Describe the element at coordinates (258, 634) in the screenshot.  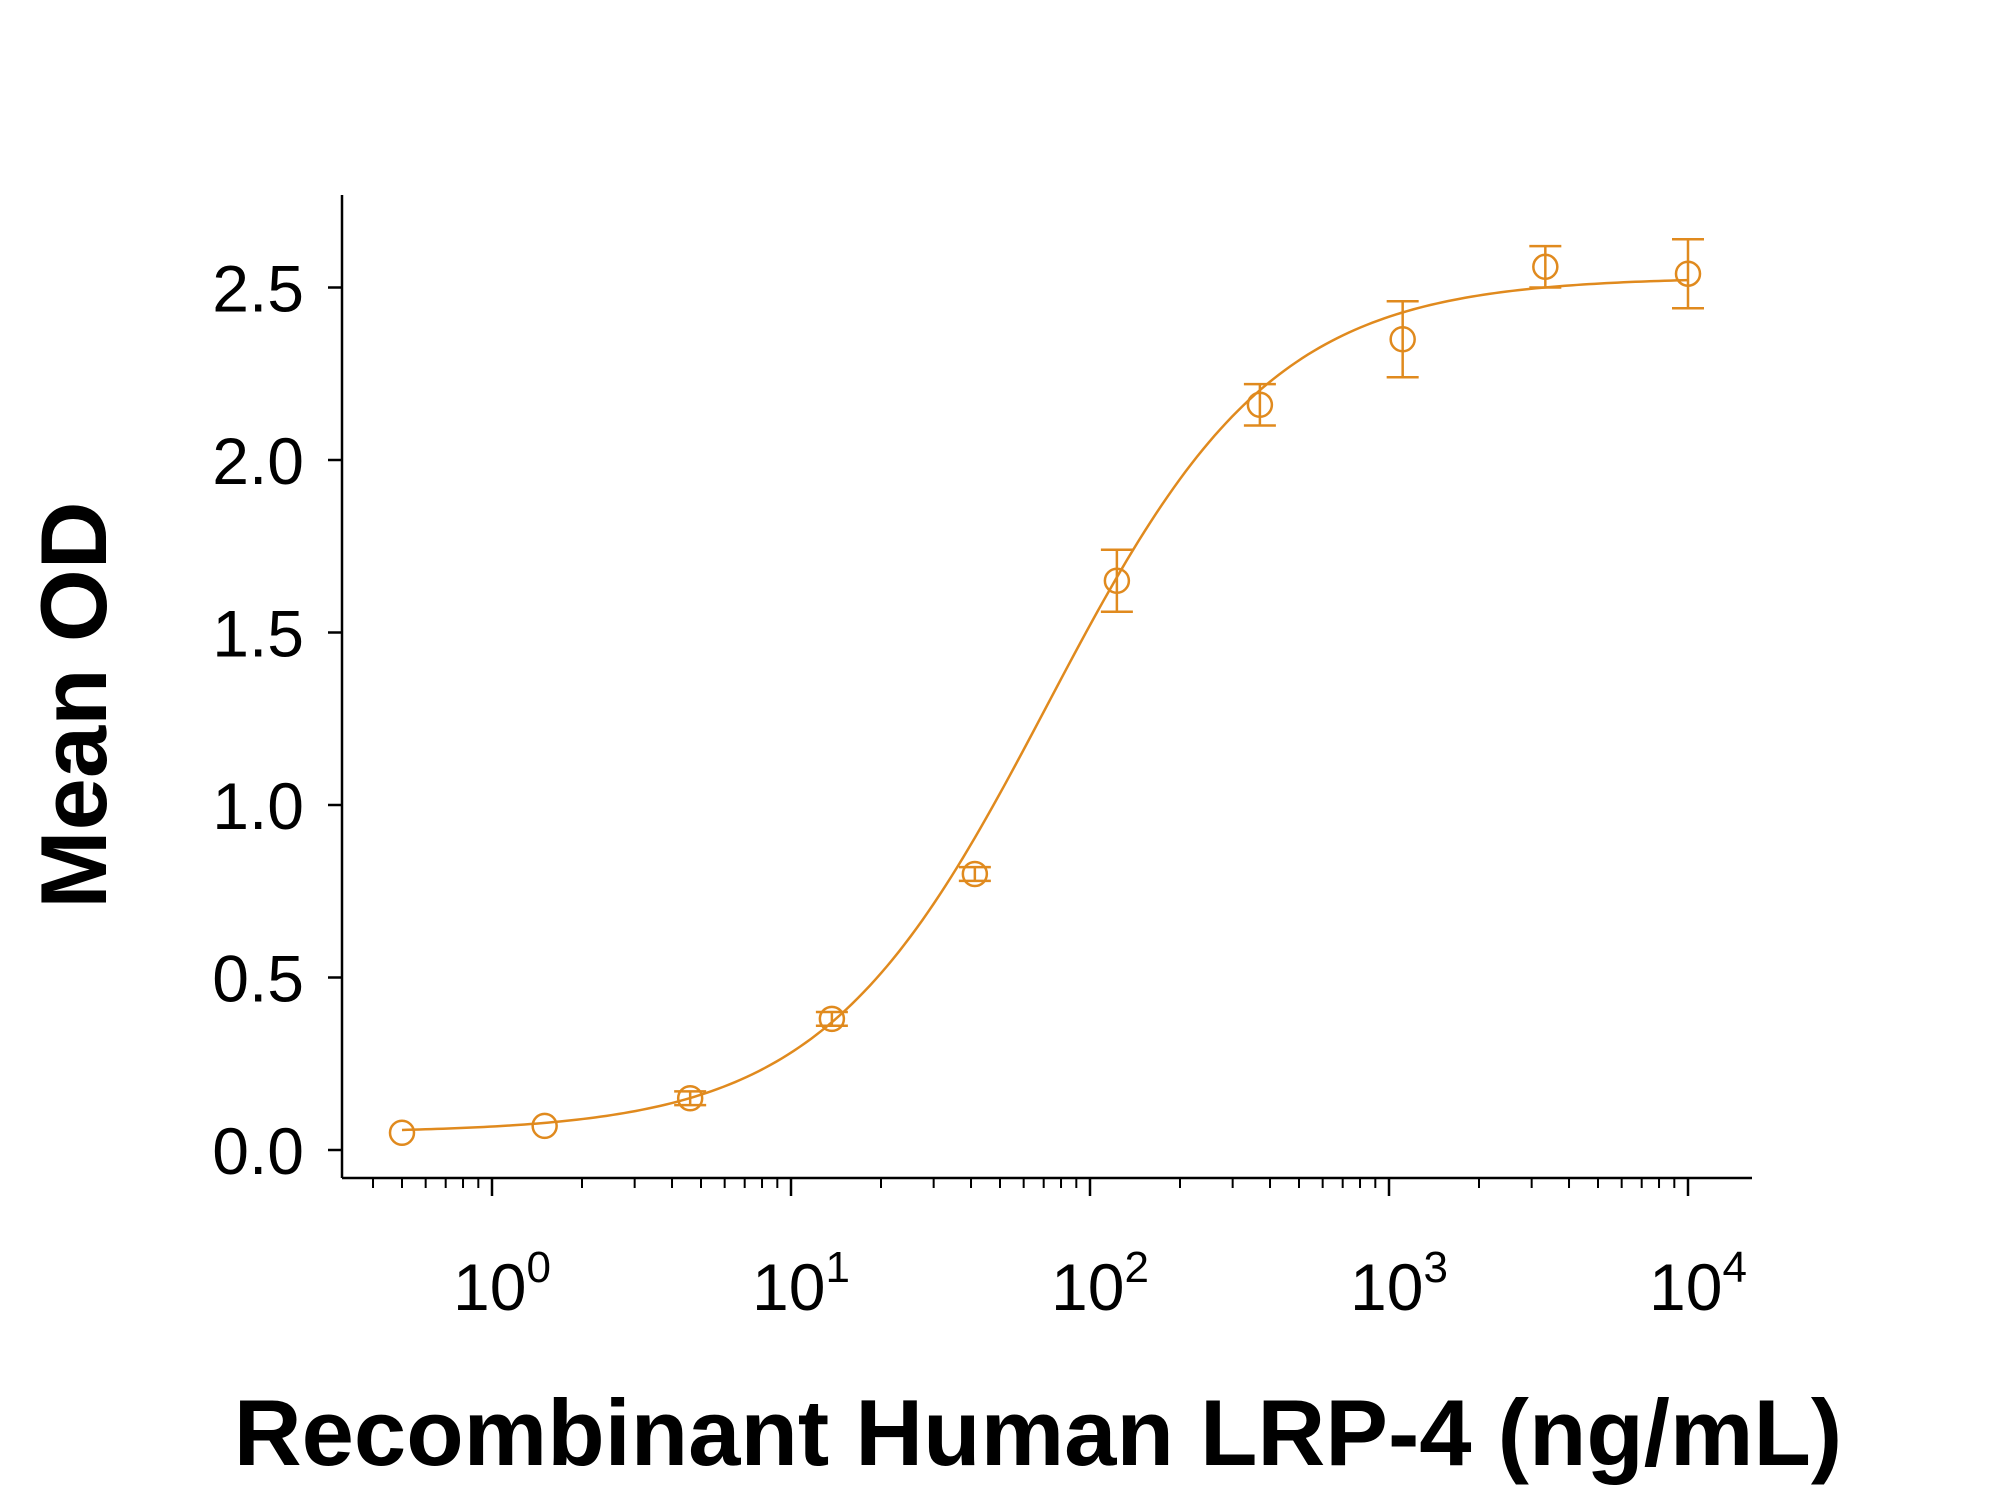
I see `y-tick-label: 1.5` at that location.